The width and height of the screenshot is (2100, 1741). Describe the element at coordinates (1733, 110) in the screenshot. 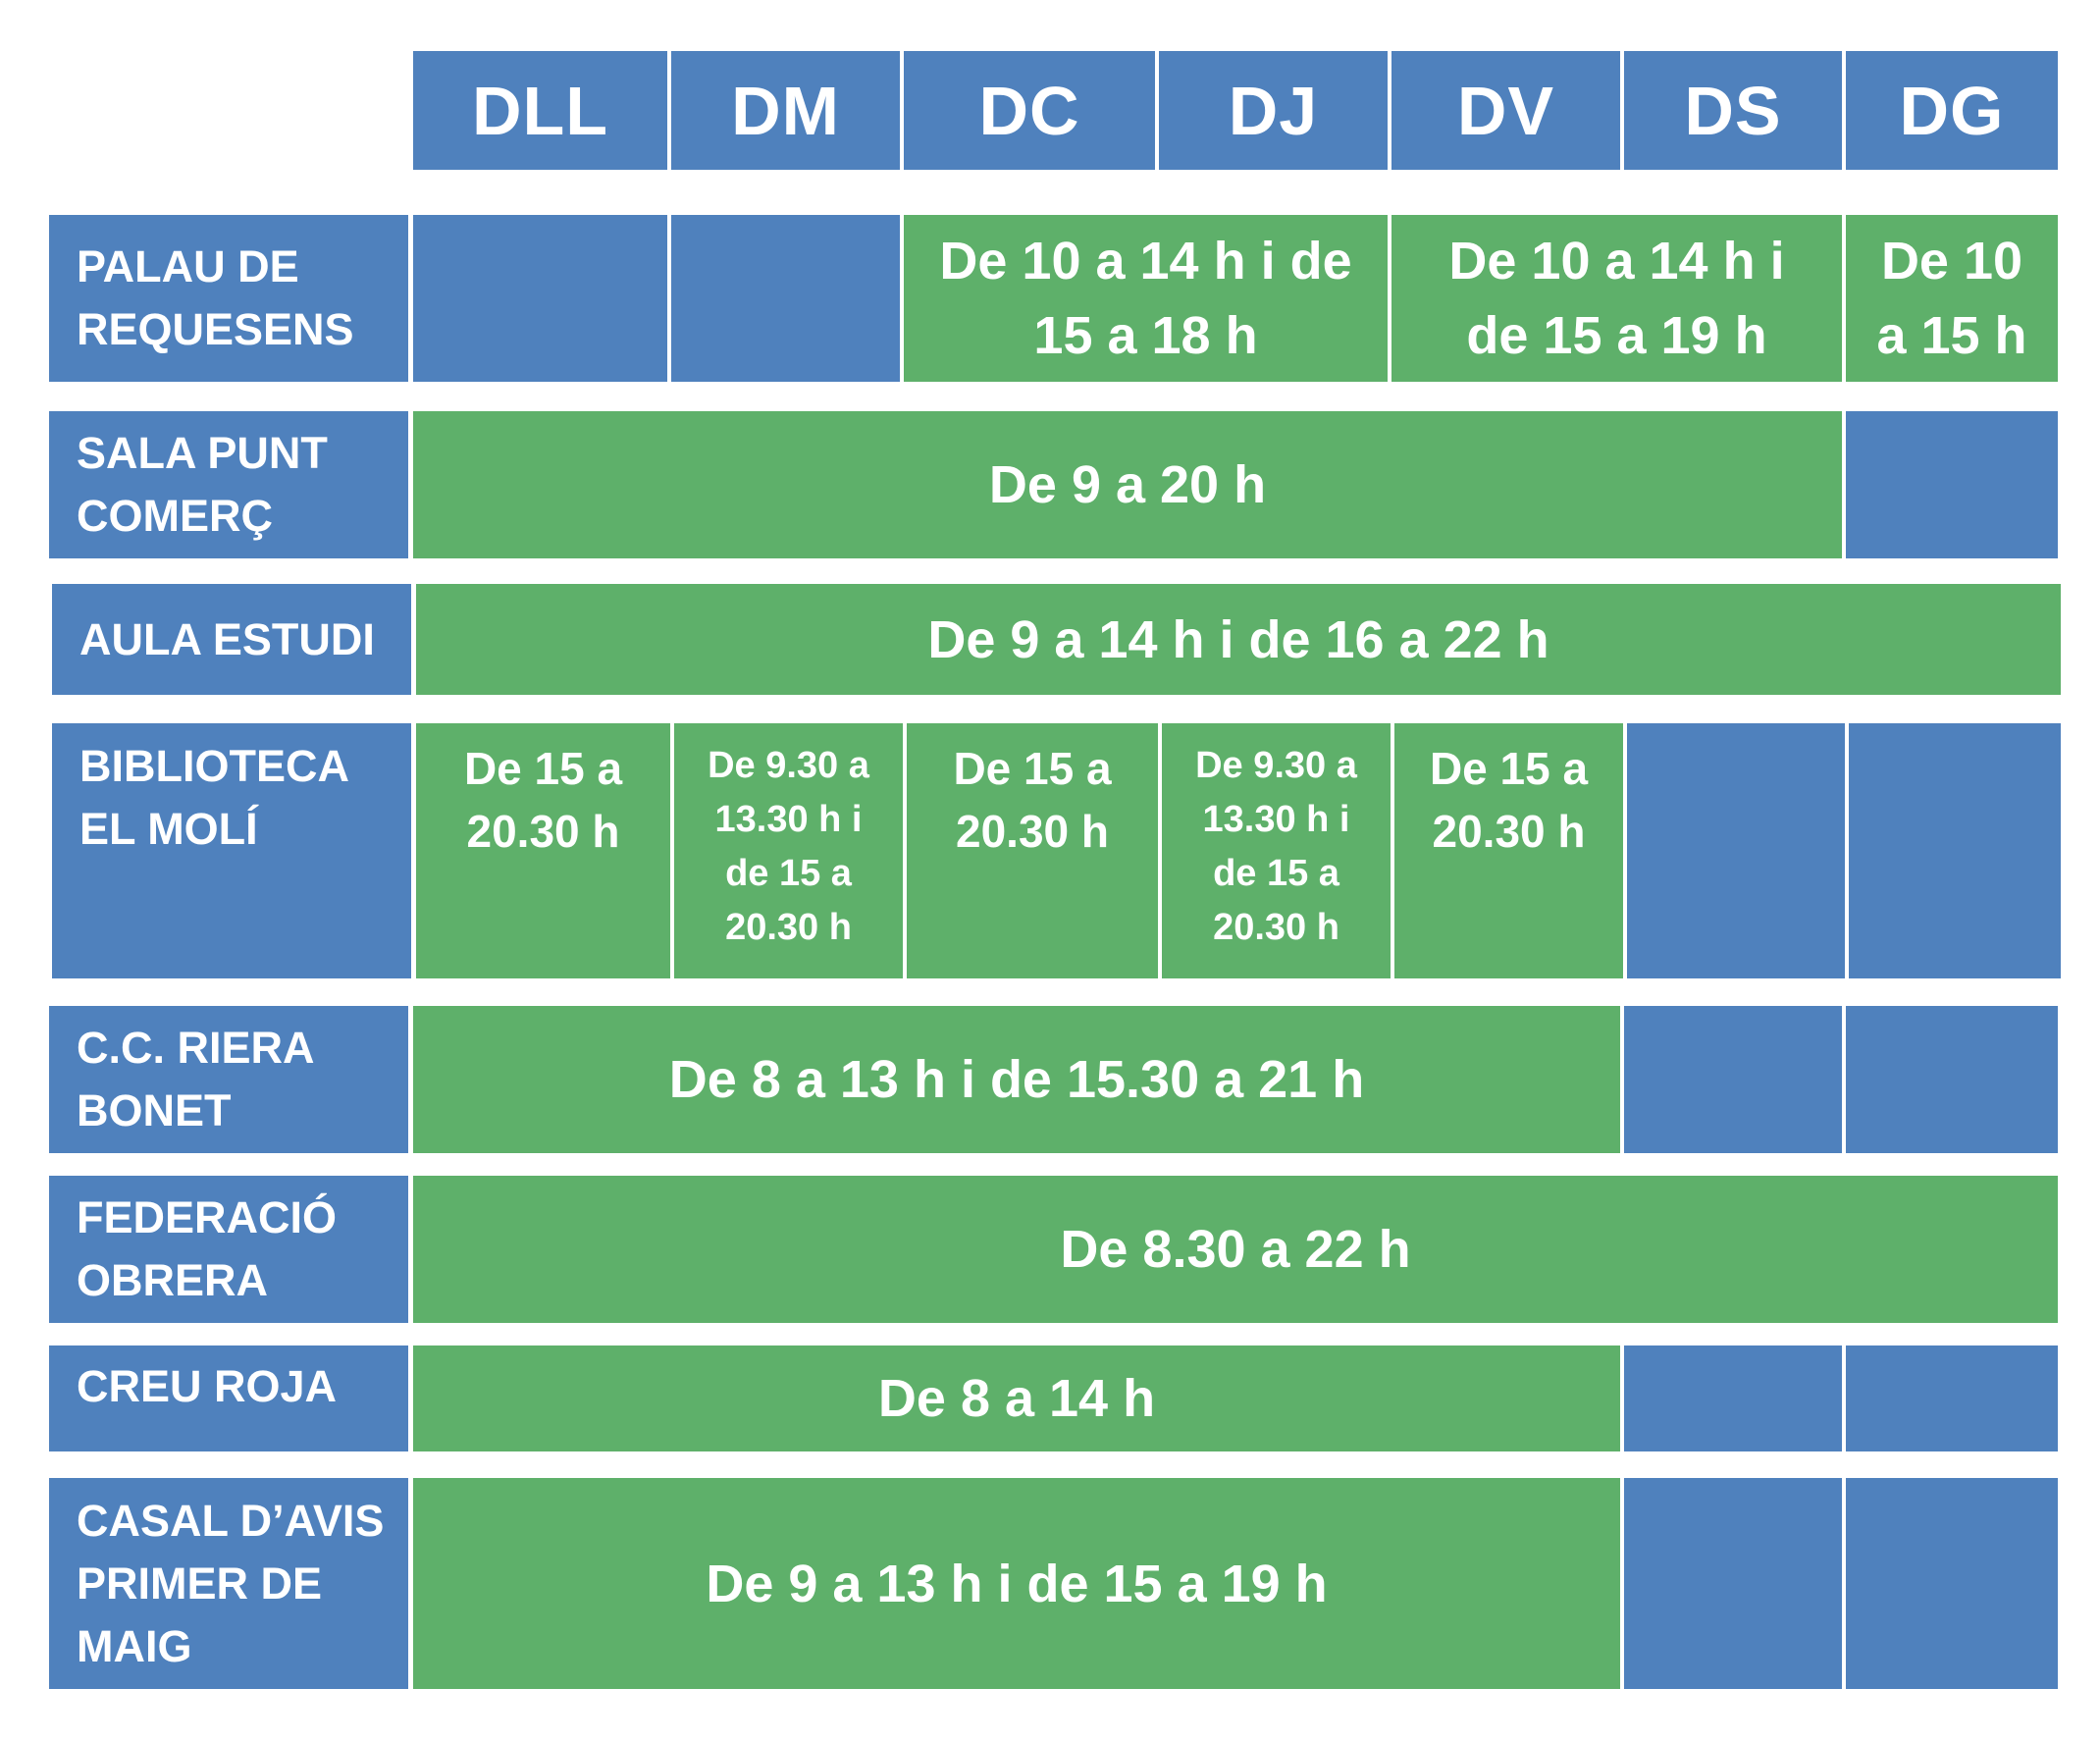

I see `day-header-ds: DS` at that location.